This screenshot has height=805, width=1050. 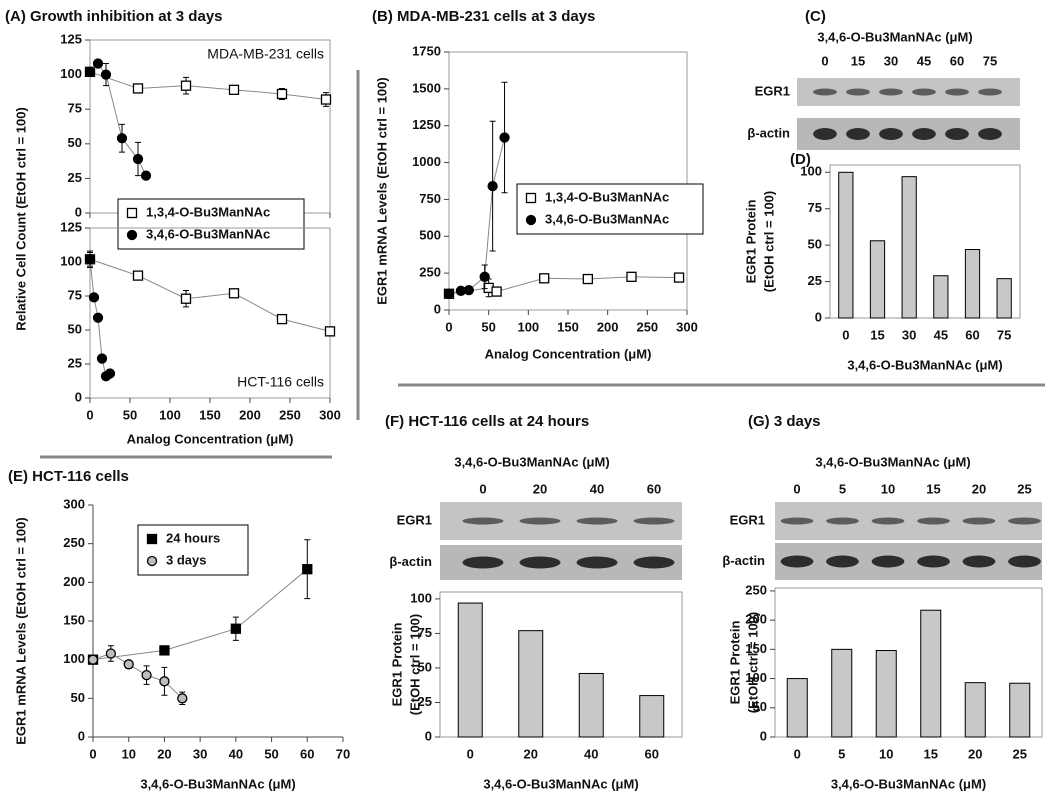 I want to click on y-axis-label: EGR1 mRNA Levels (EtOH ctrl = 100), so click(x=381, y=190).